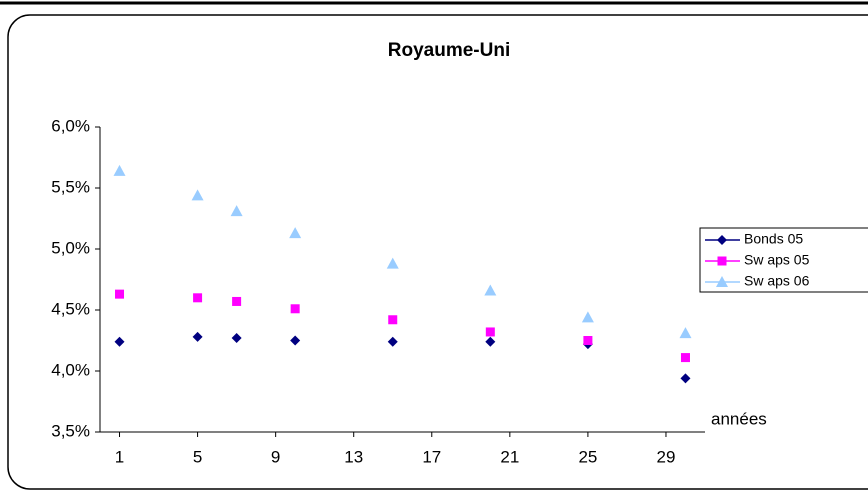 This screenshot has height=503, width=868. I want to click on x-tick-label: 21, so click(509, 456).